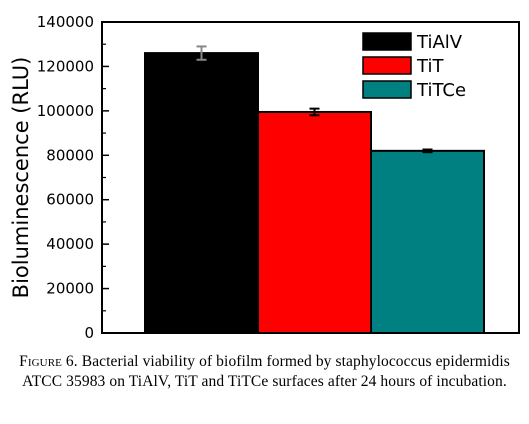 Image resolution: width=529 pixels, height=424 pixels. I want to click on y-tick-label: 140000, so click(65, 22).